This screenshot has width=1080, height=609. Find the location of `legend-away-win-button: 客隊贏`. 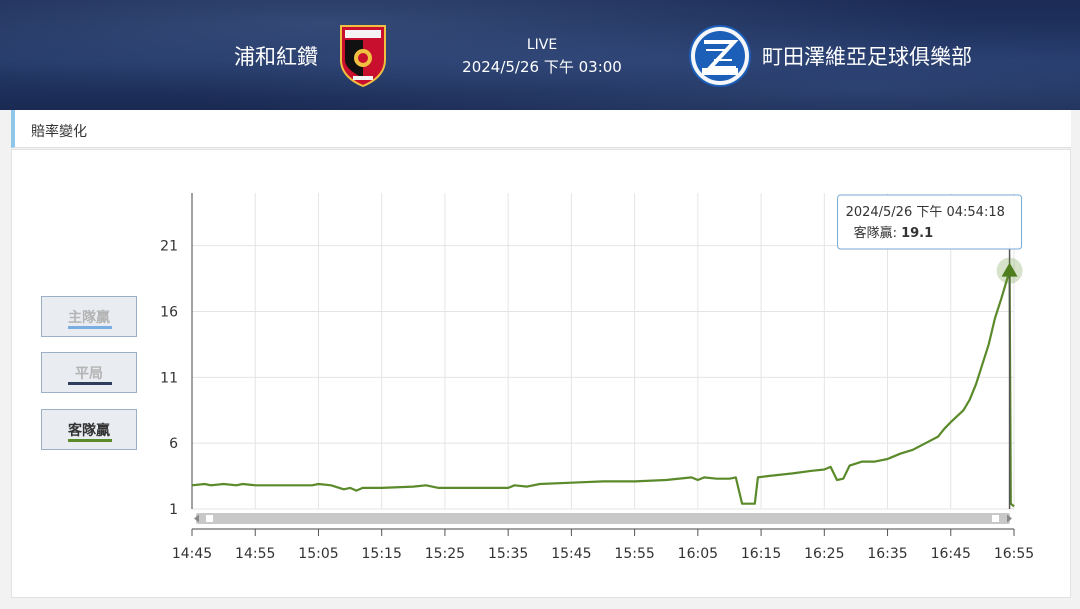

legend-away-win-button: 客隊贏 is located at coordinates (89, 429).